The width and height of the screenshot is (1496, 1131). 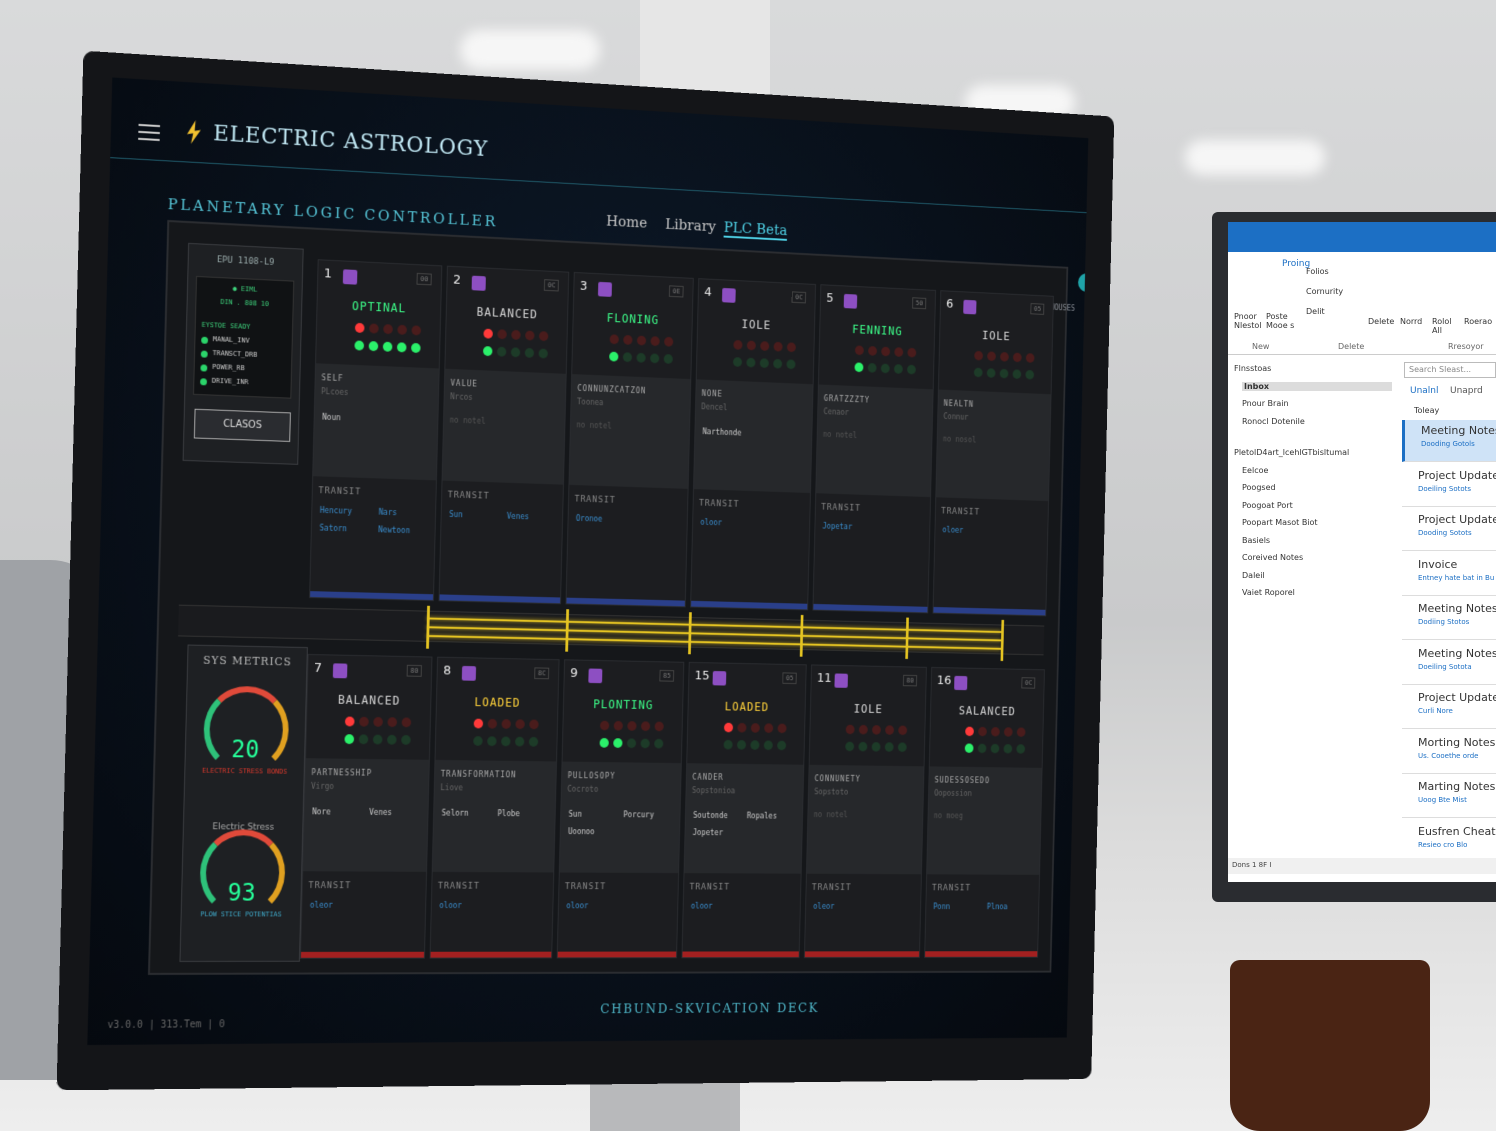 I want to click on list-tab: Unaprd, so click(x=1466, y=391).